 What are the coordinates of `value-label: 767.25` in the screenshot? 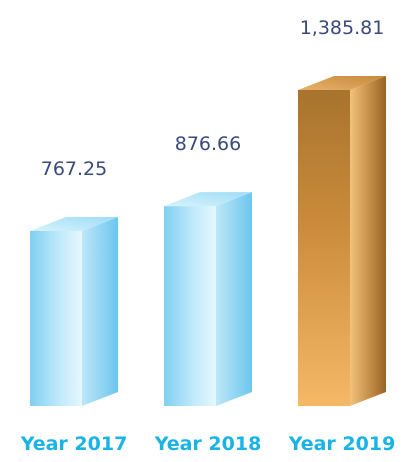 It's located at (74, 169).